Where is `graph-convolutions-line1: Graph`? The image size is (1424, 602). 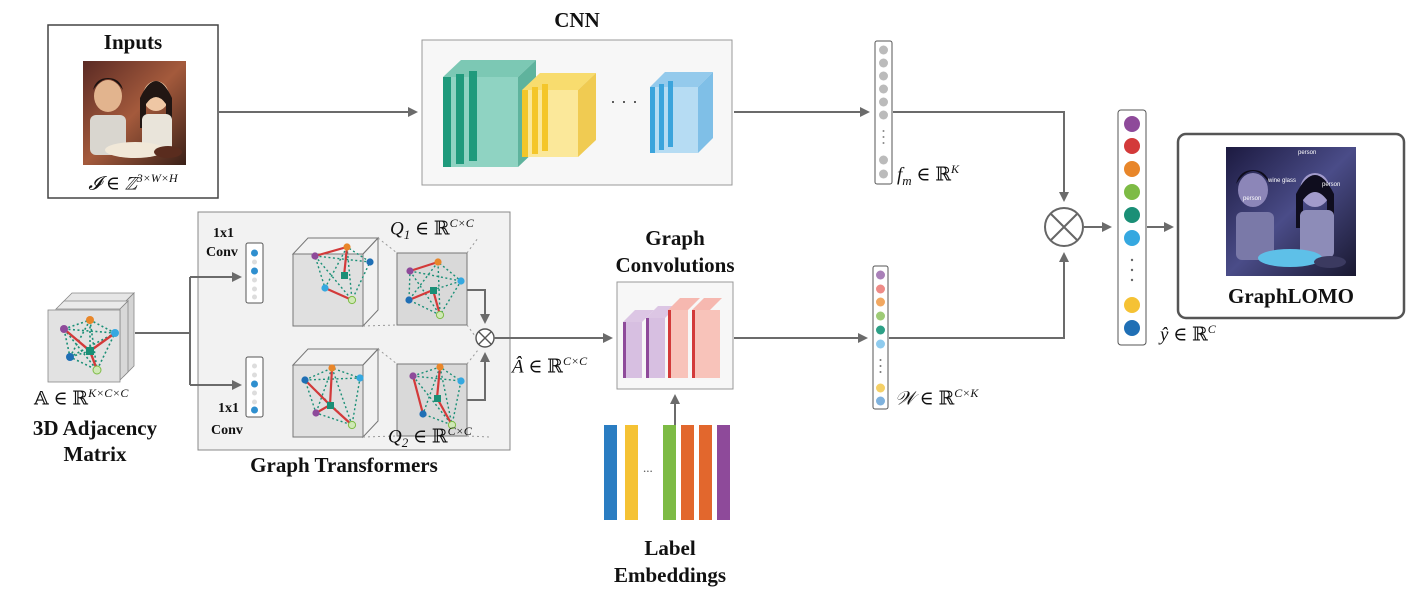 graph-convolutions-line1: Graph is located at coordinates (675, 238).